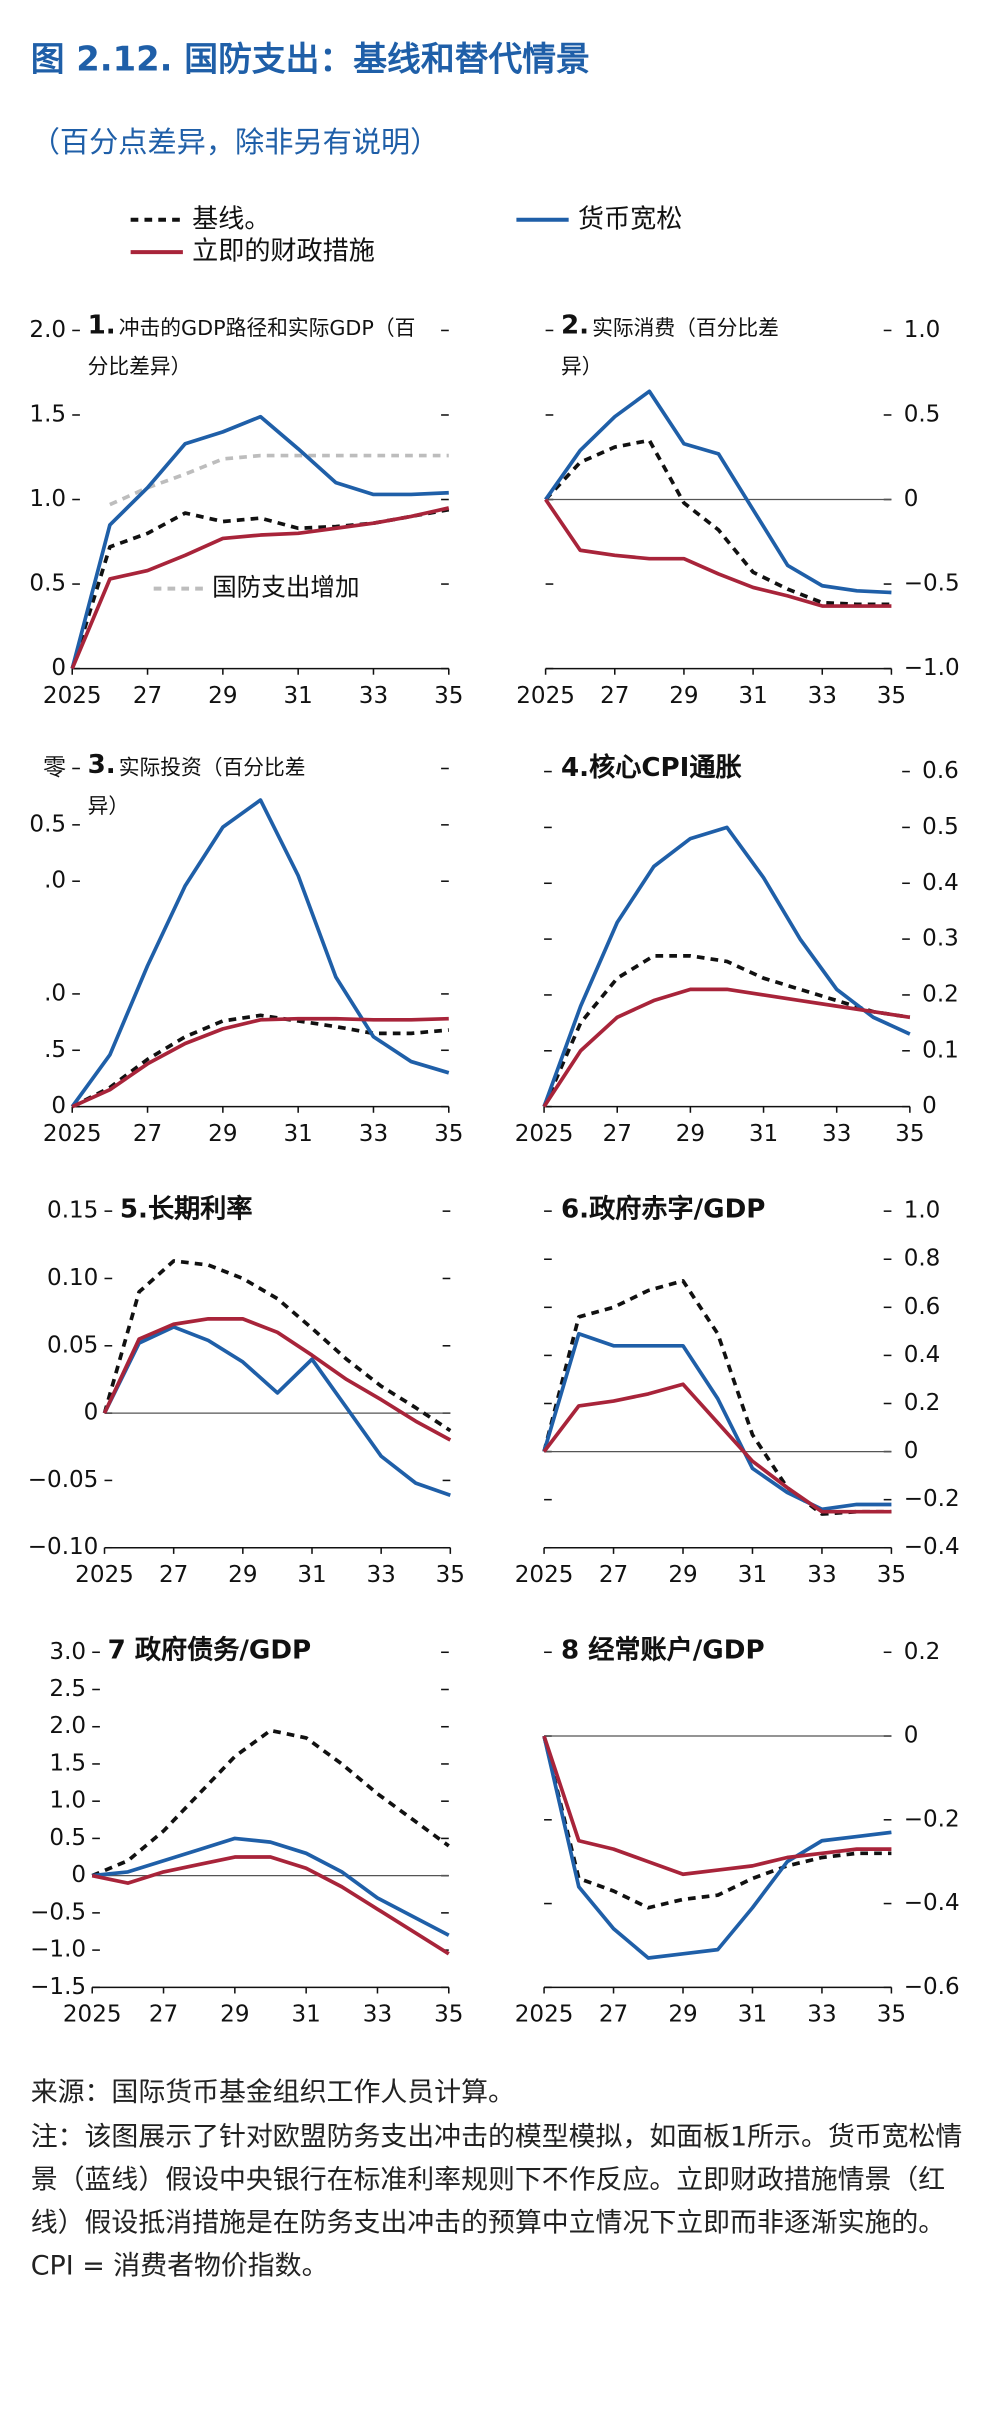 This screenshot has height=2414, width=999. What do you see at coordinates (932, 1547) in the screenshot?
I see `y-tick-label: −0.4` at bounding box center [932, 1547].